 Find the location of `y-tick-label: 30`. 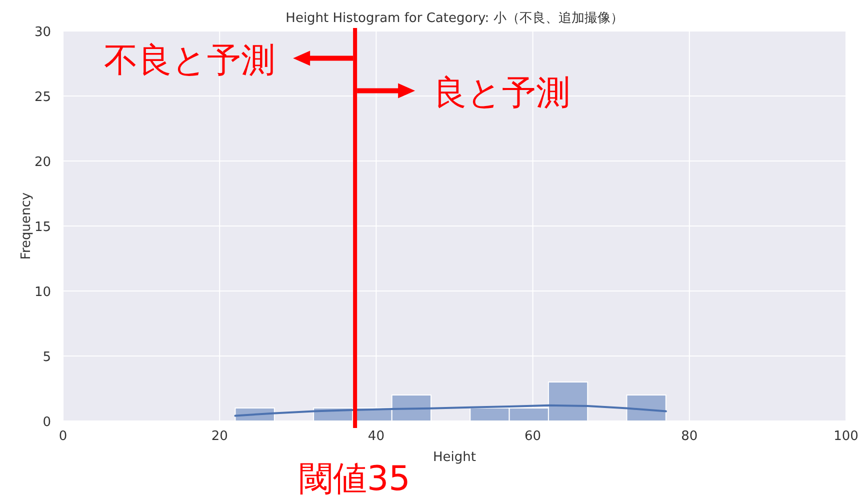

y-tick-label: 30 is located at coordinates (42, 32).